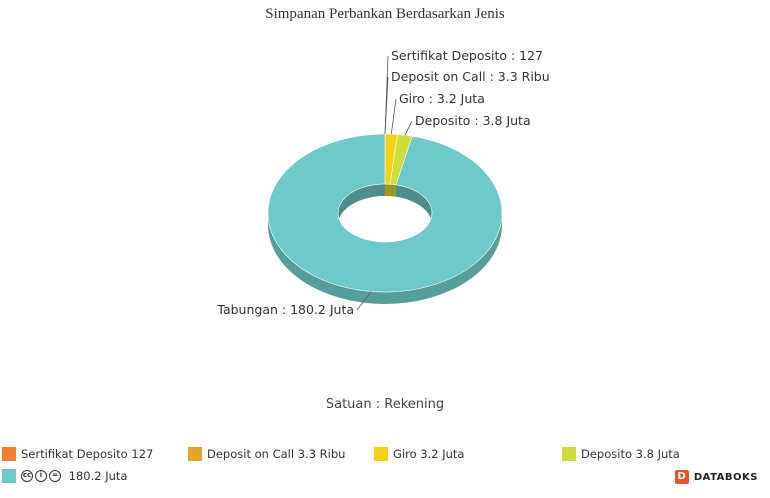 Image resolution: width=770 pixels, height=498 pixels. Describe the element at coordinates (419, 454) in the screenshot. I see `legend-item-giro: Giro 3.2 Juta` at that location.